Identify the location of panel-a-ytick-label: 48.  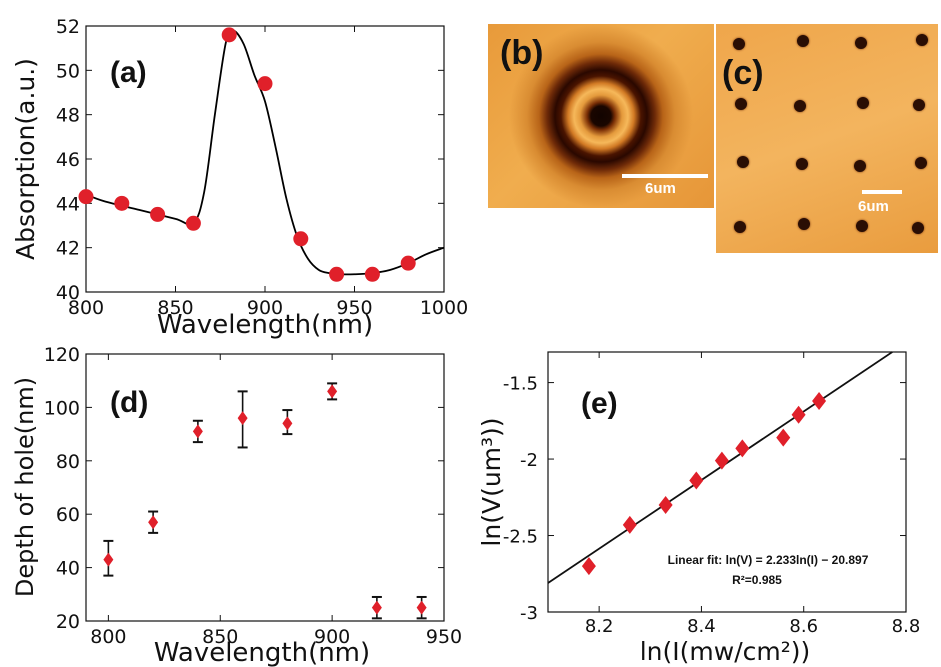
(68, 116).